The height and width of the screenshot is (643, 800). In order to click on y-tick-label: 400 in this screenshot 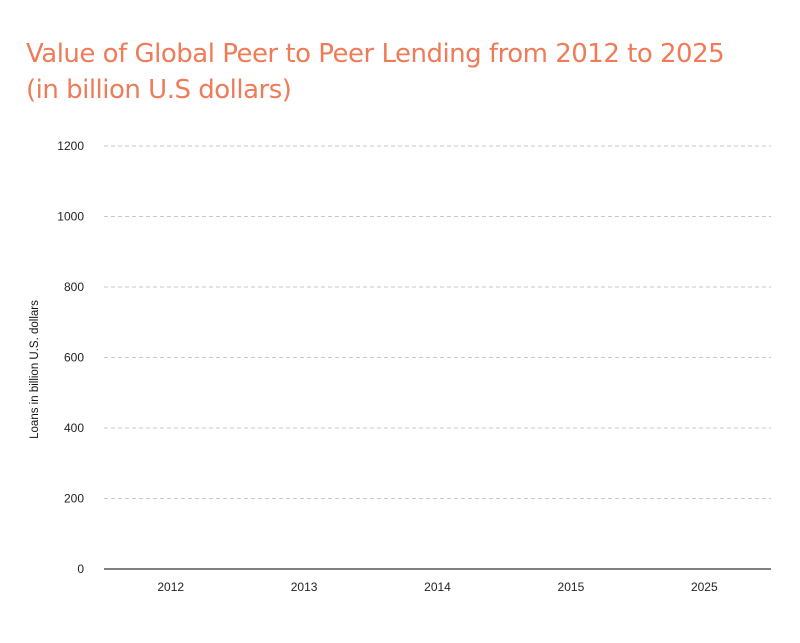, I will do `click(74, 428)`.